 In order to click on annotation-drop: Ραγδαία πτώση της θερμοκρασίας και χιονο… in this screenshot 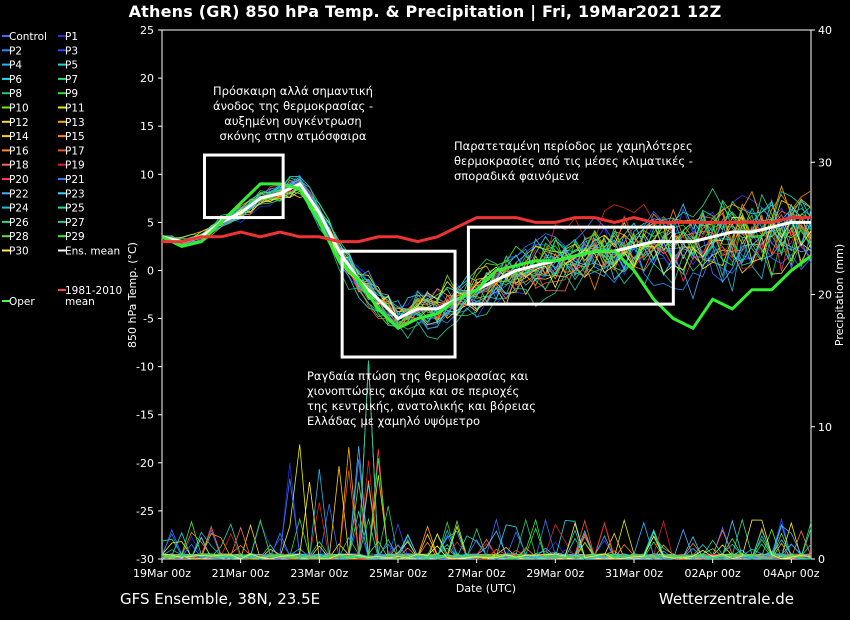, I will do `click(422, 399)`.